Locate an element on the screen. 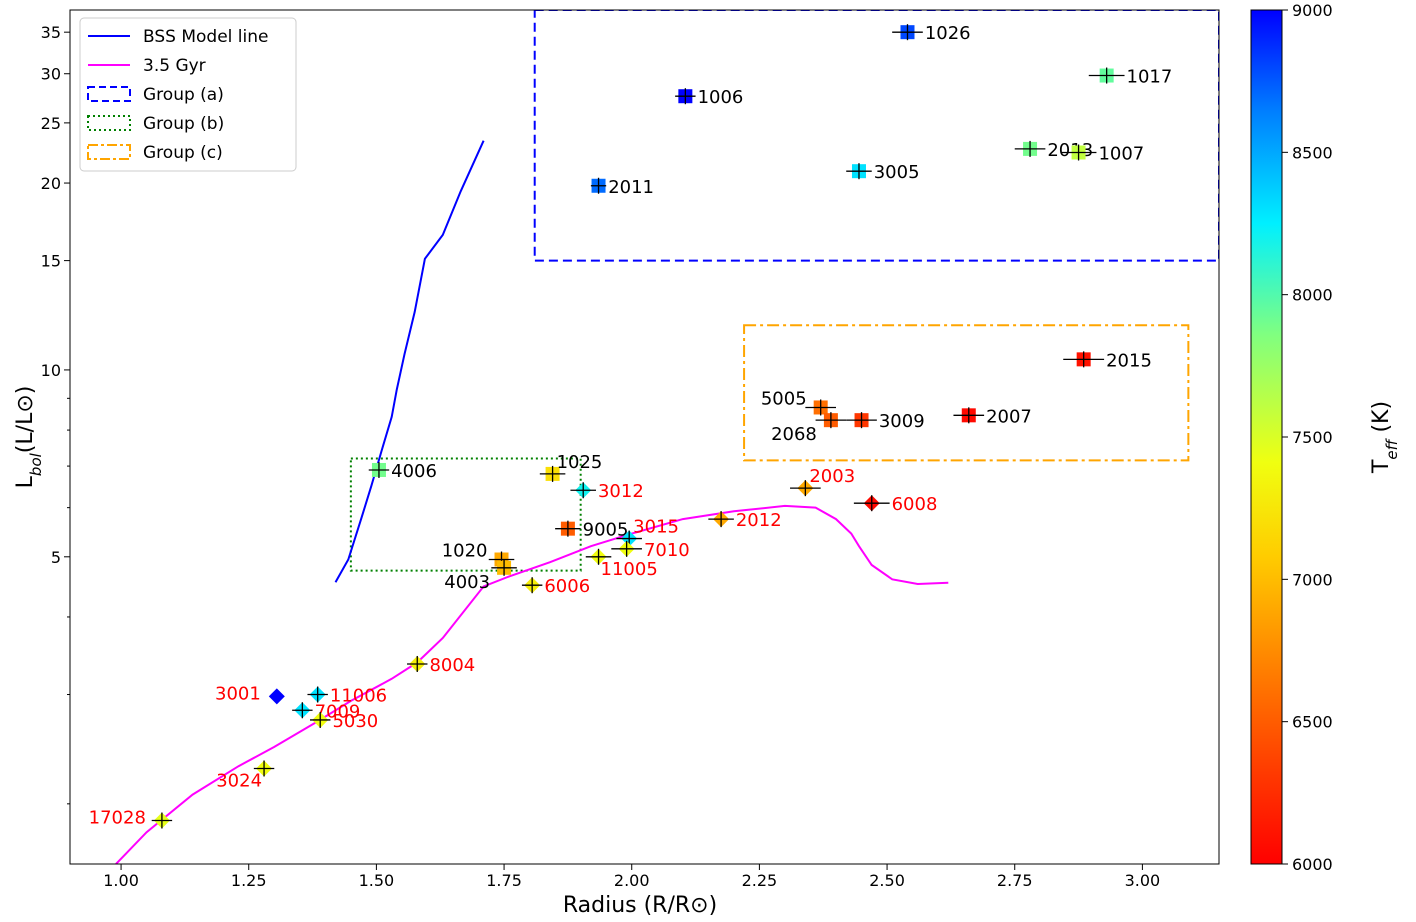 This screenshot has height=922, width=1416. x-axis-label: Radius (R/R⊙) is located at coordinates (640, 905).